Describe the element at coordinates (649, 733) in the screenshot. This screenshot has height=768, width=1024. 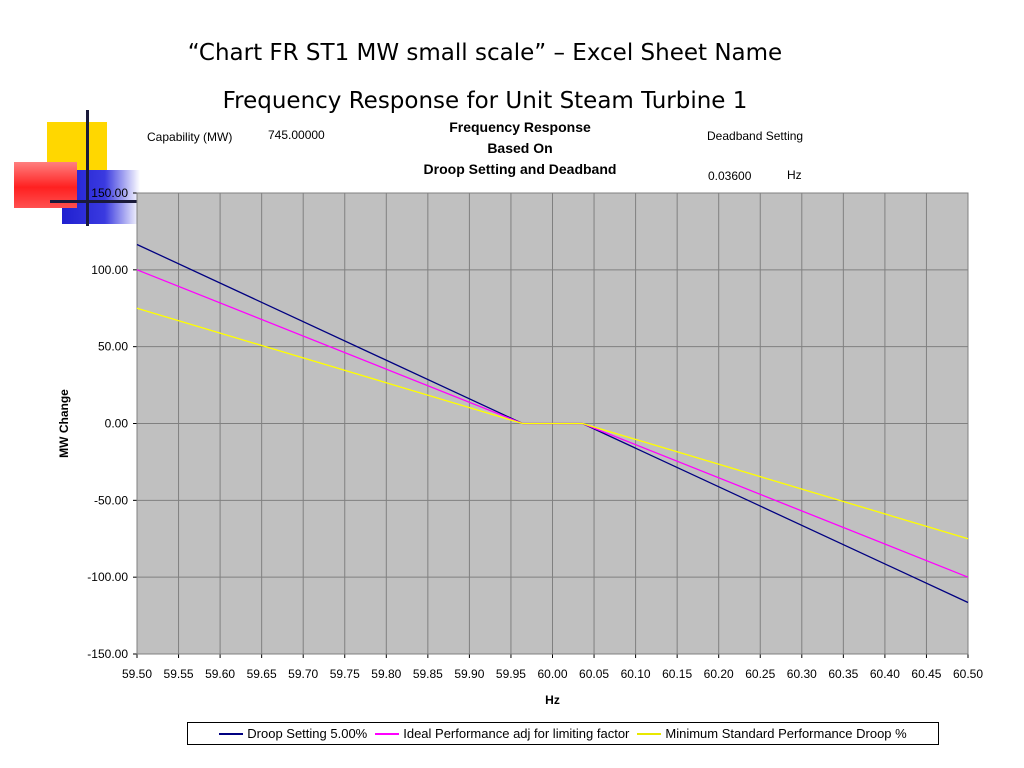
I see `legend-swatch-minimum` at that location.